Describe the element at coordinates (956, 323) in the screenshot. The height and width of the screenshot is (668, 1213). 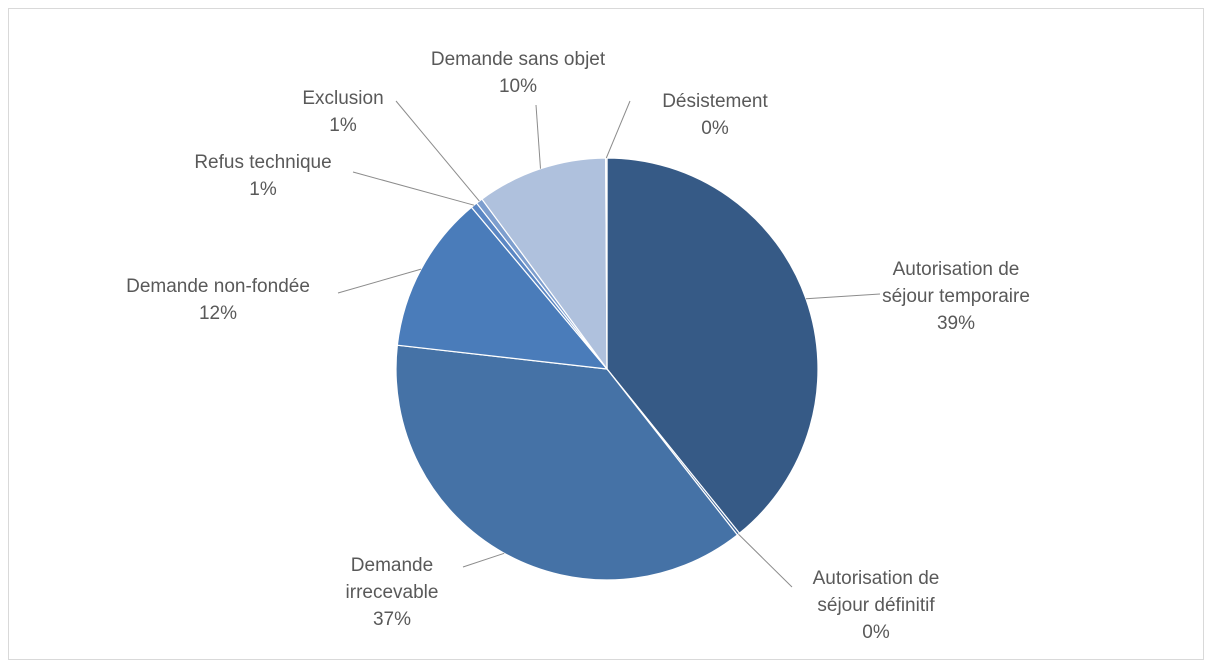
I see `slice-percent-label: 39%` at that location.